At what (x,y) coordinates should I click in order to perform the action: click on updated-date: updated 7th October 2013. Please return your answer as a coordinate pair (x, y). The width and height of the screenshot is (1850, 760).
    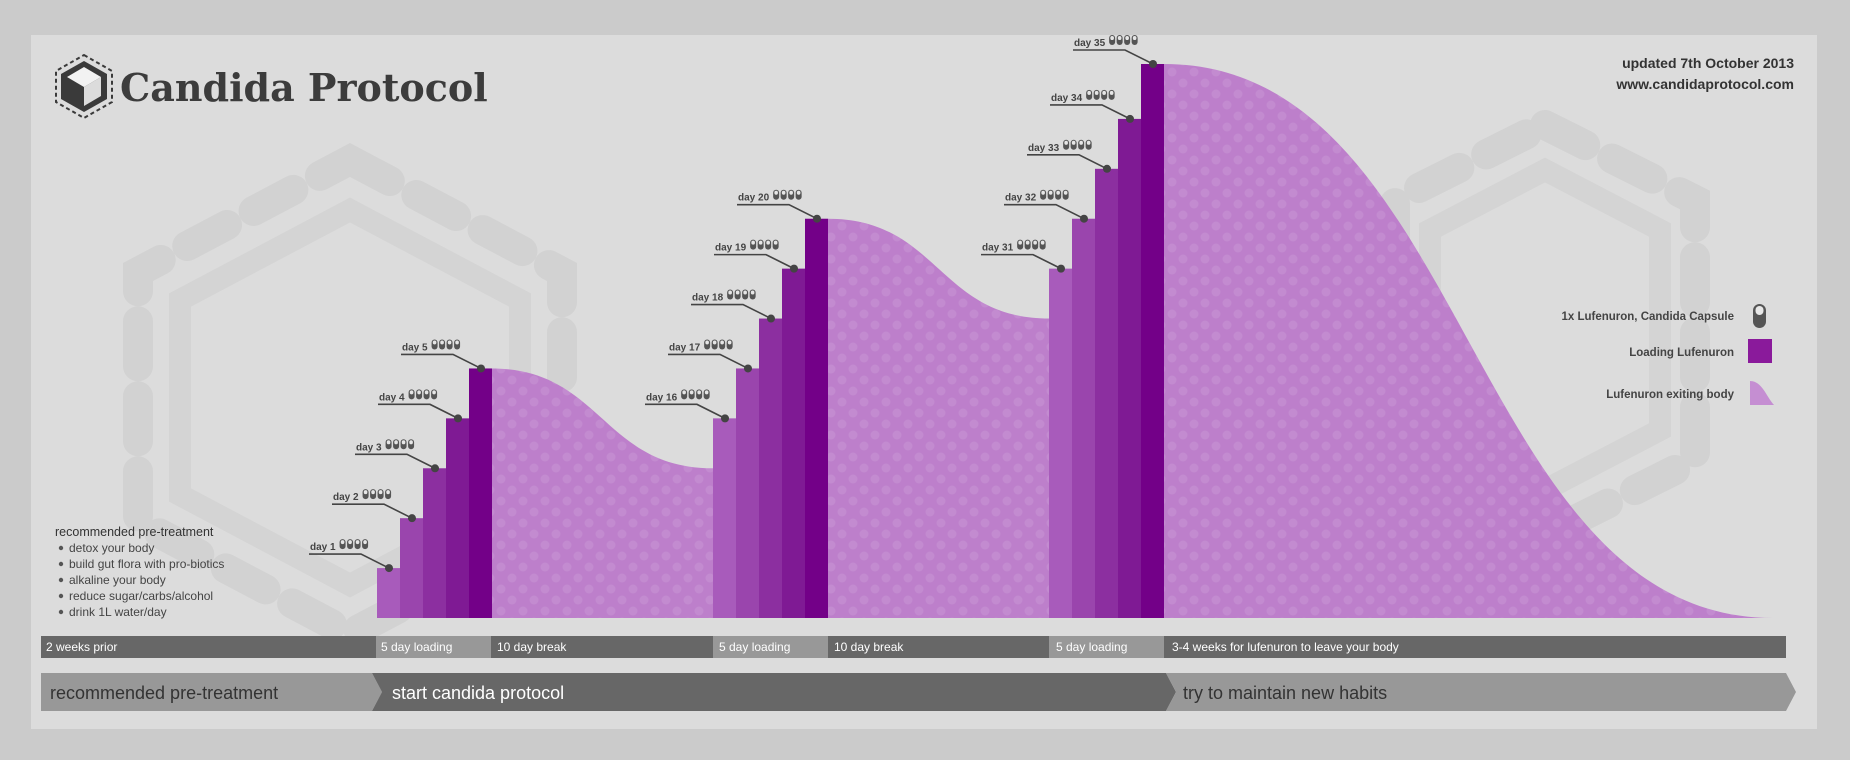
    Looking at the image, I should click on (1708, 63).